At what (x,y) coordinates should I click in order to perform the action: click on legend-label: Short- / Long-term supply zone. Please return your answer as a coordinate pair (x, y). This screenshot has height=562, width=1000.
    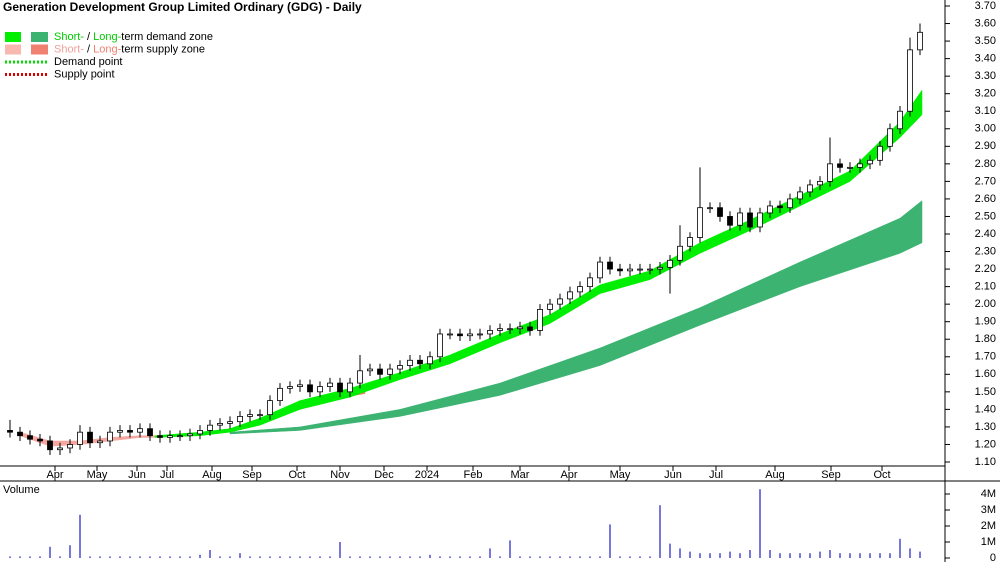
    Looking at the image, I should click on (129, 49).